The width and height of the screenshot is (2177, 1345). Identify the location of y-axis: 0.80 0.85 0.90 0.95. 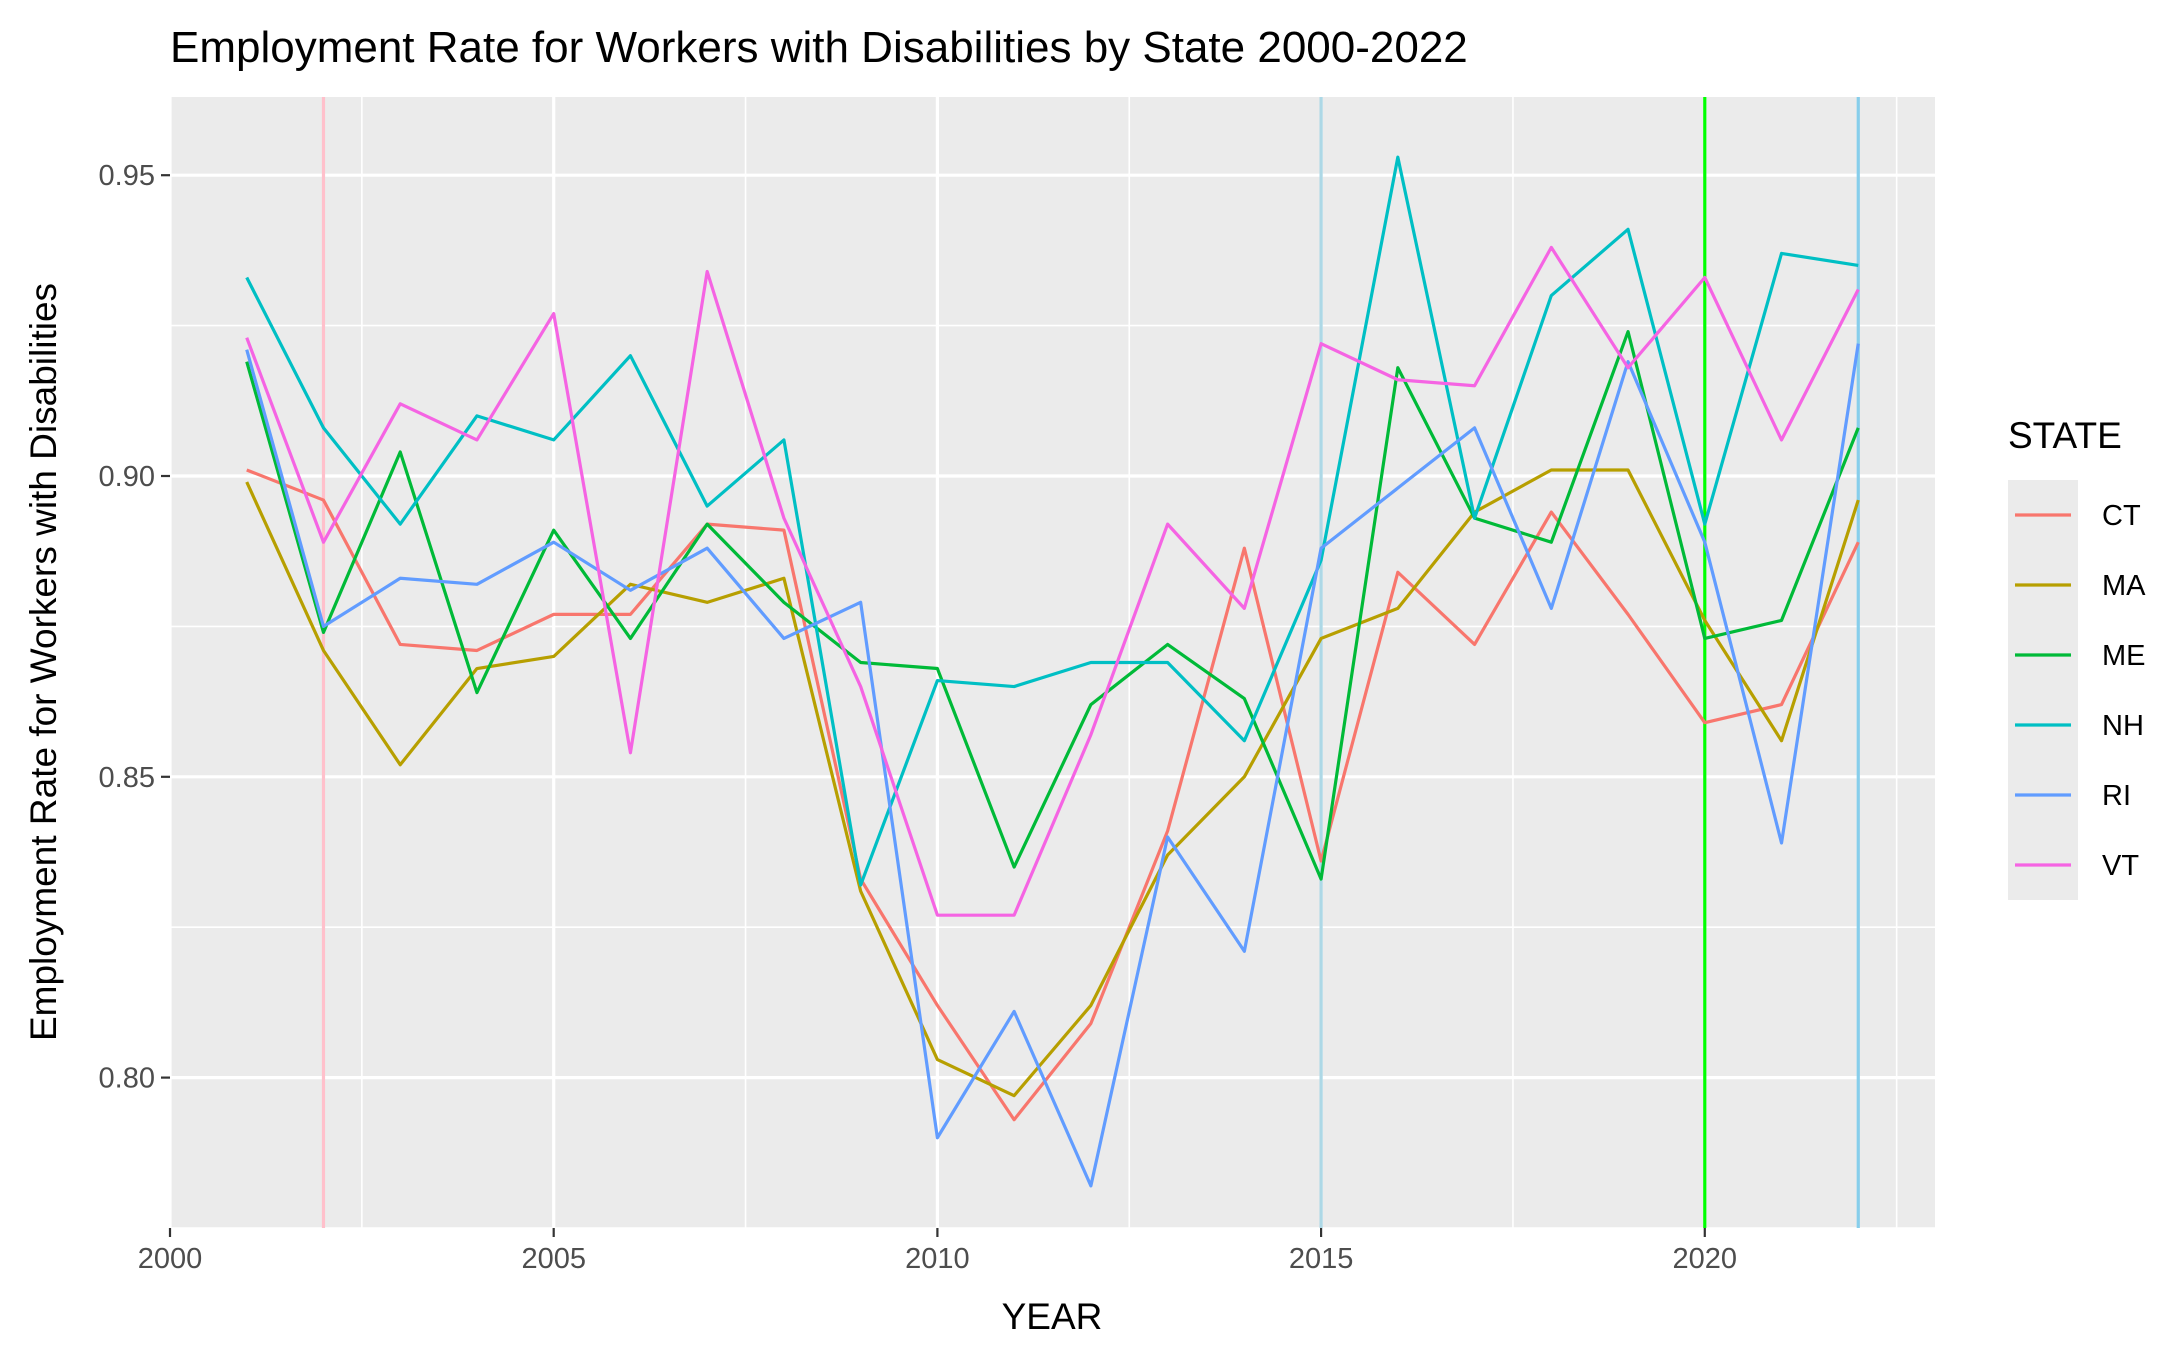
(134, 627).